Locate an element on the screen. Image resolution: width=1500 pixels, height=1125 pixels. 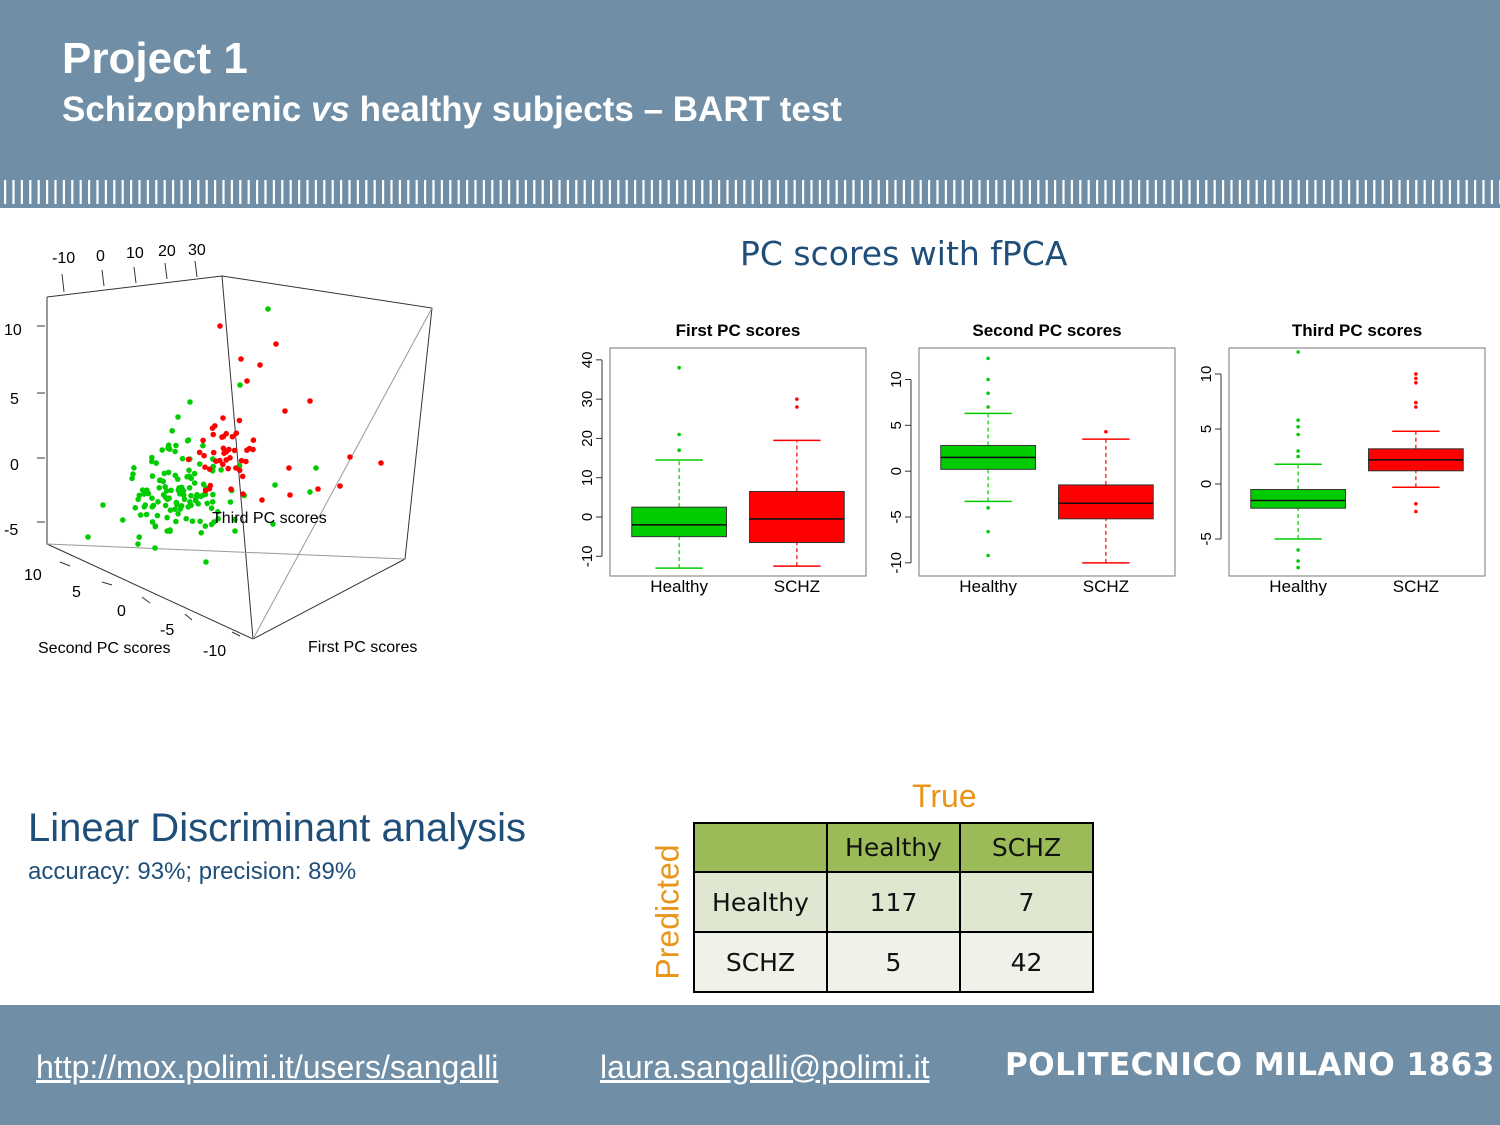
y-tick-label: 5 is located at coordinates (896, 425).